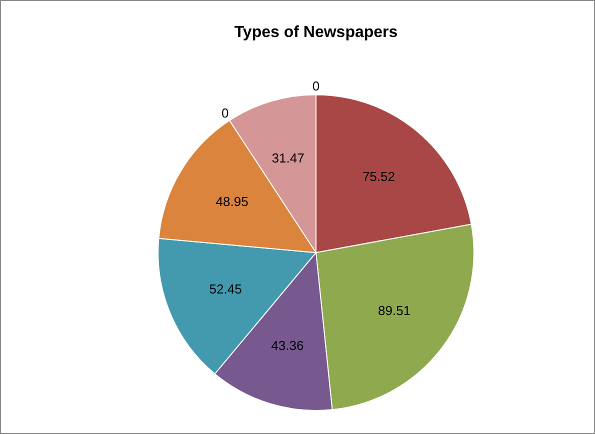  What do you see at coordinates (394, 310) in the screenshot?
I see `data-label: 89.51` at bounding box center [394, 310].